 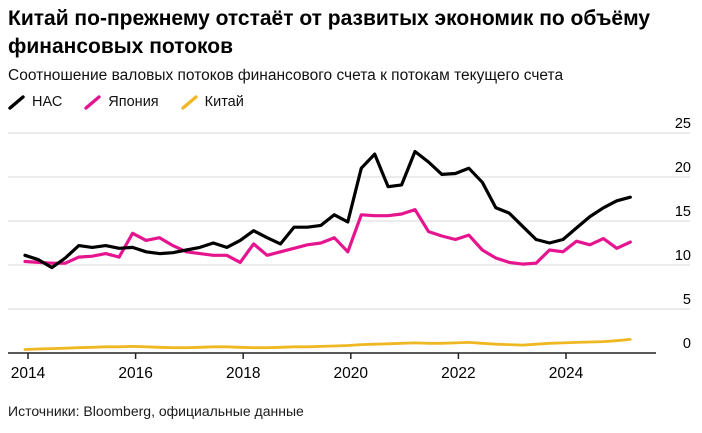 What do you see at coordinates (687, 300) in the screenshot?
I see `y-tick-label: 5` at bounding box center [687, 300].